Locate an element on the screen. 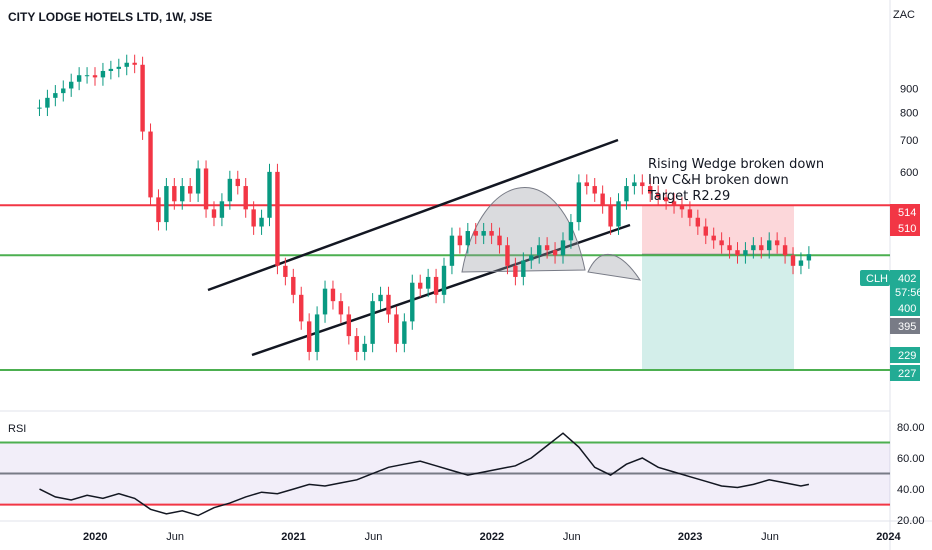 The image size is (932, 550). rsi-tick-label: 20.00 is located at coordinates (911, 521).